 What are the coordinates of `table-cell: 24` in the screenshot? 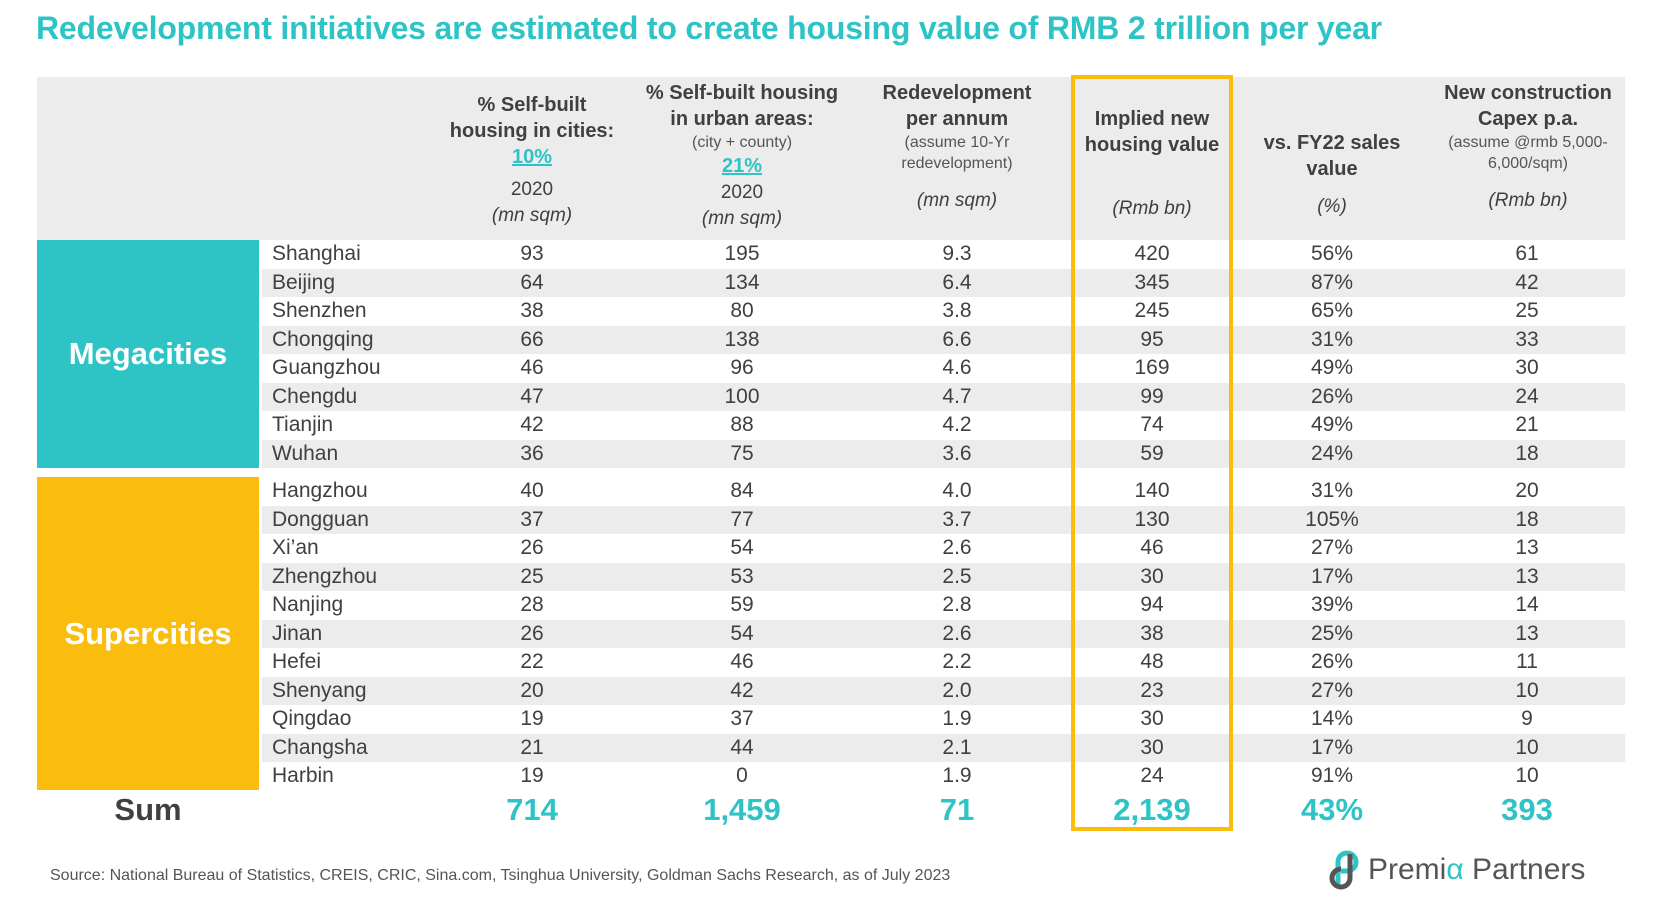 It's located at (1152, 775).